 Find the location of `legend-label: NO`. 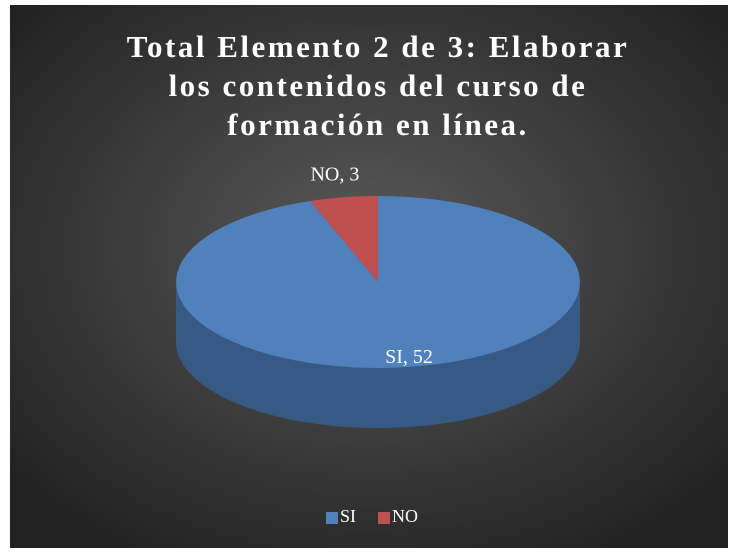

legend-label: NO is located at coordinates (405, 516).